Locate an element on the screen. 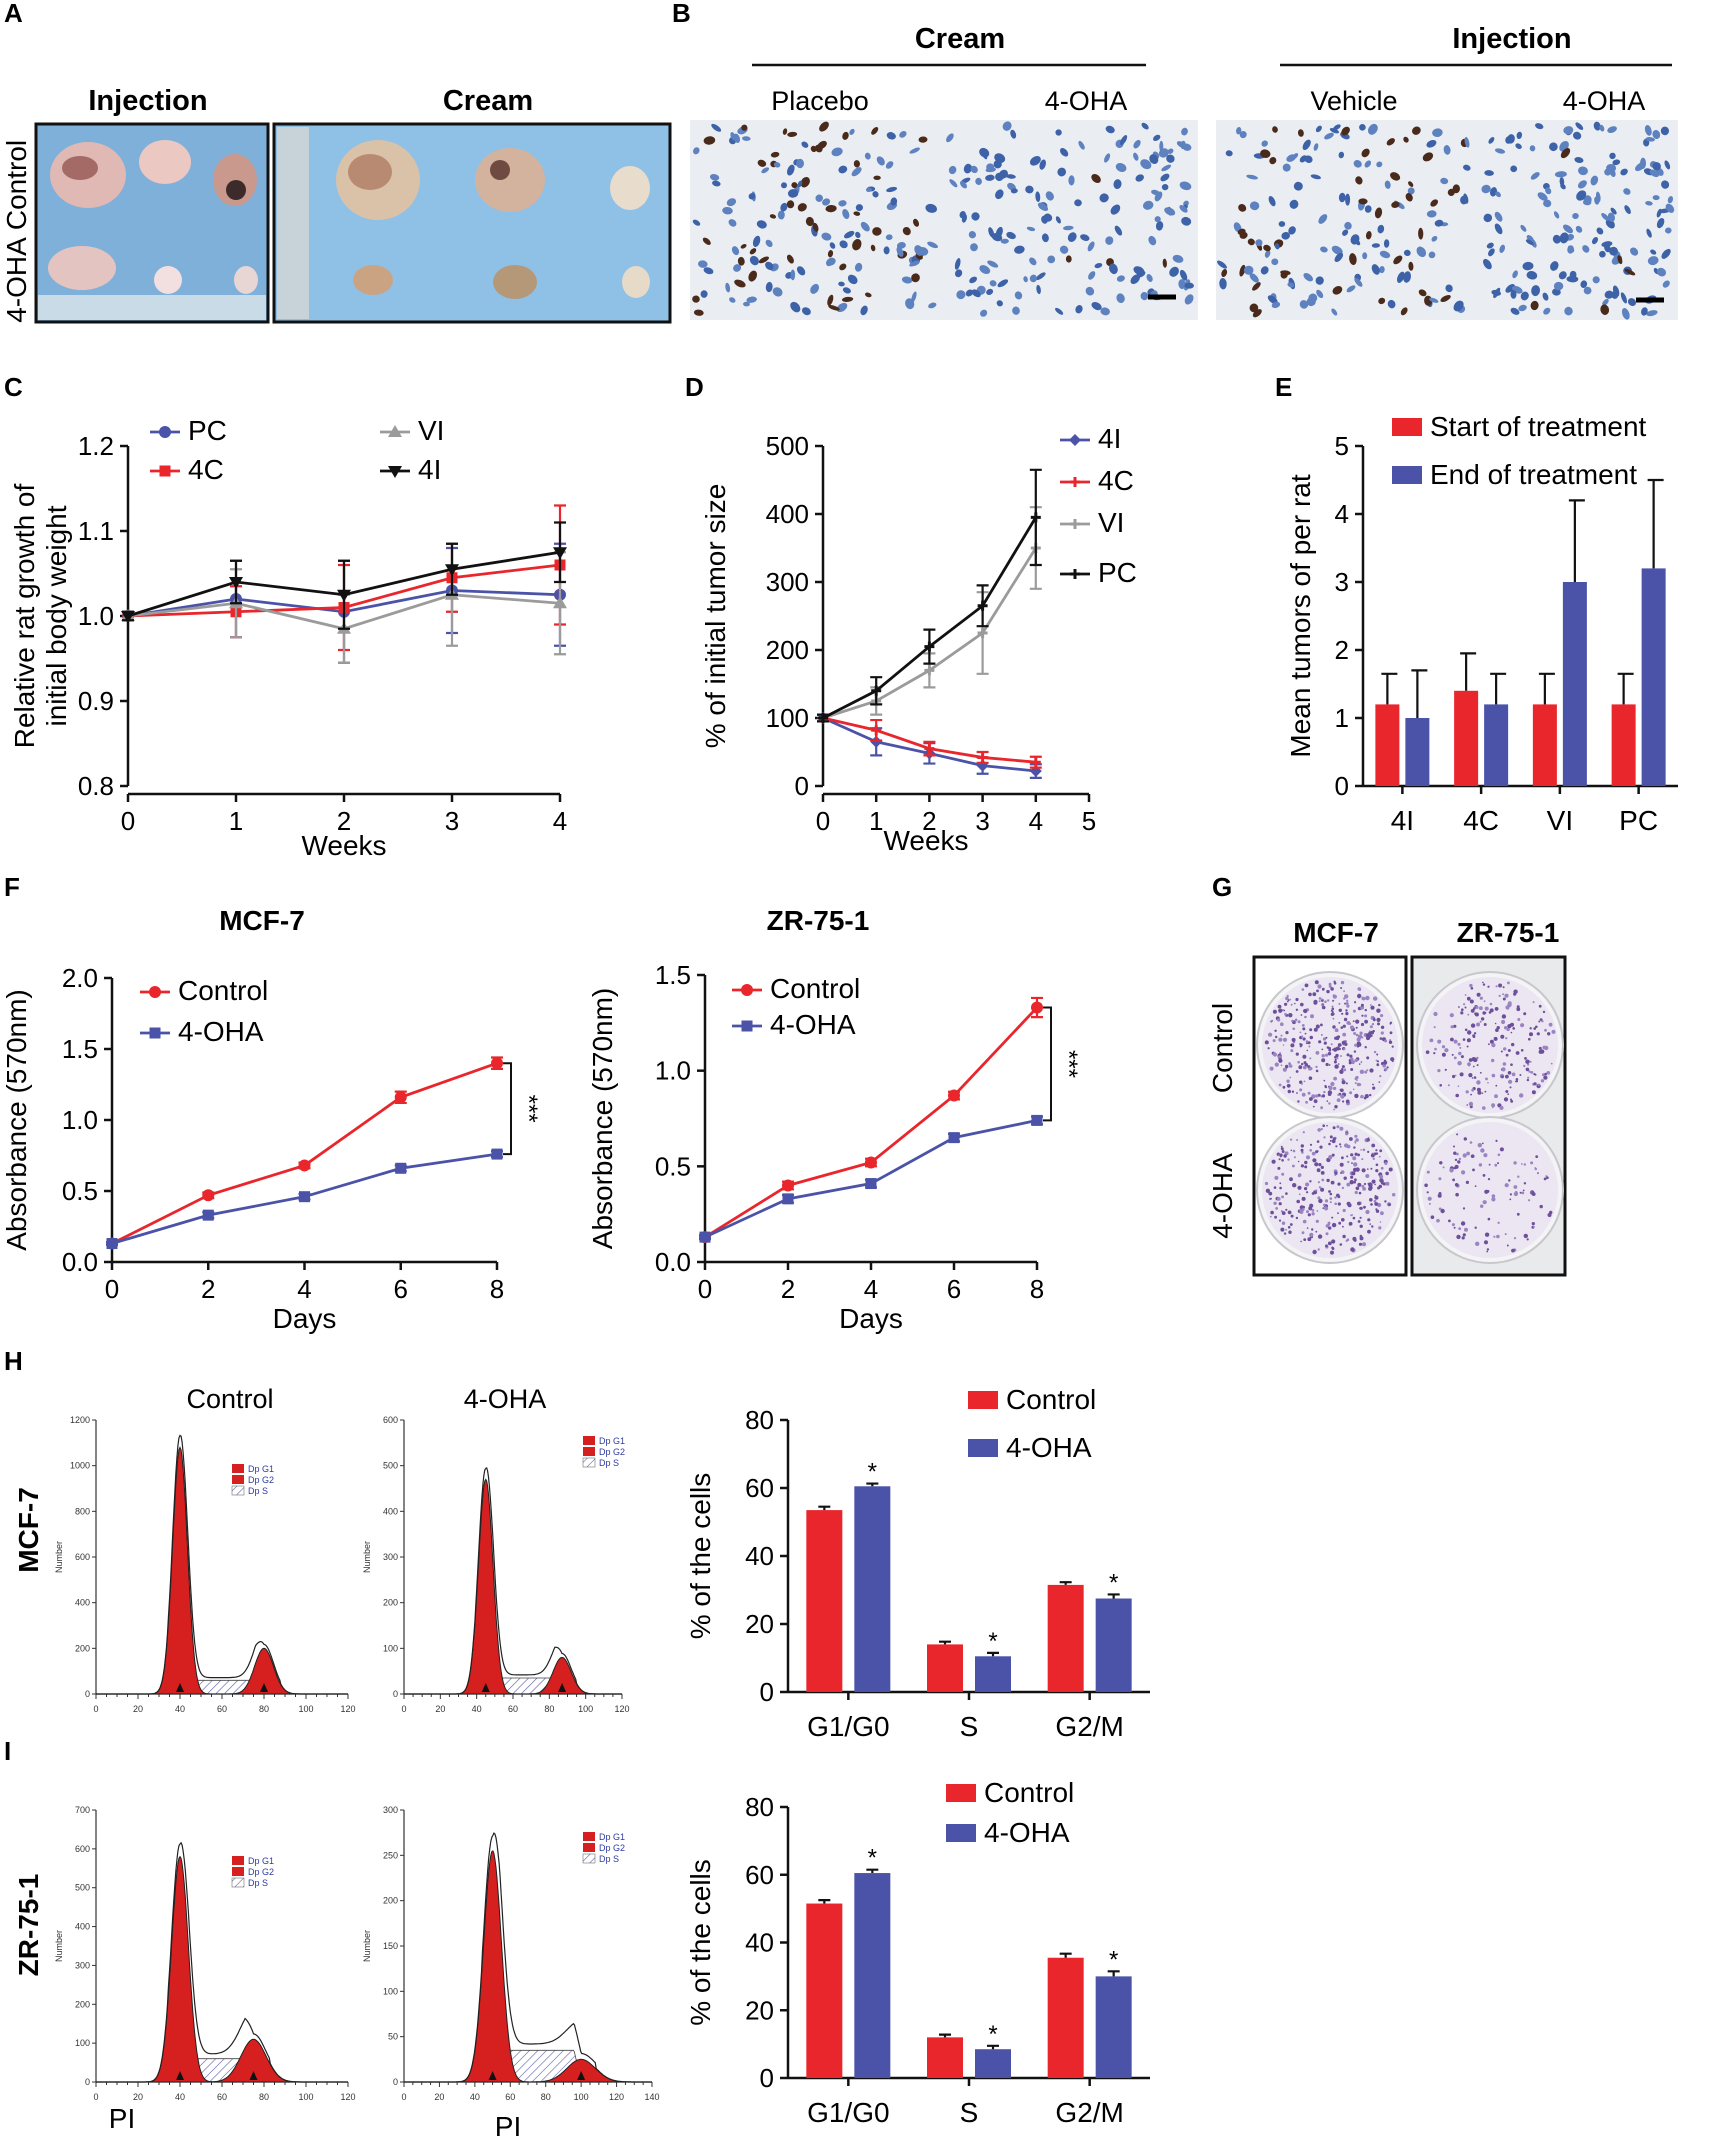 The width and height of the screenshot is (1731, 2143). y-tick-label: 600 is located at coordinates (82, 1849).